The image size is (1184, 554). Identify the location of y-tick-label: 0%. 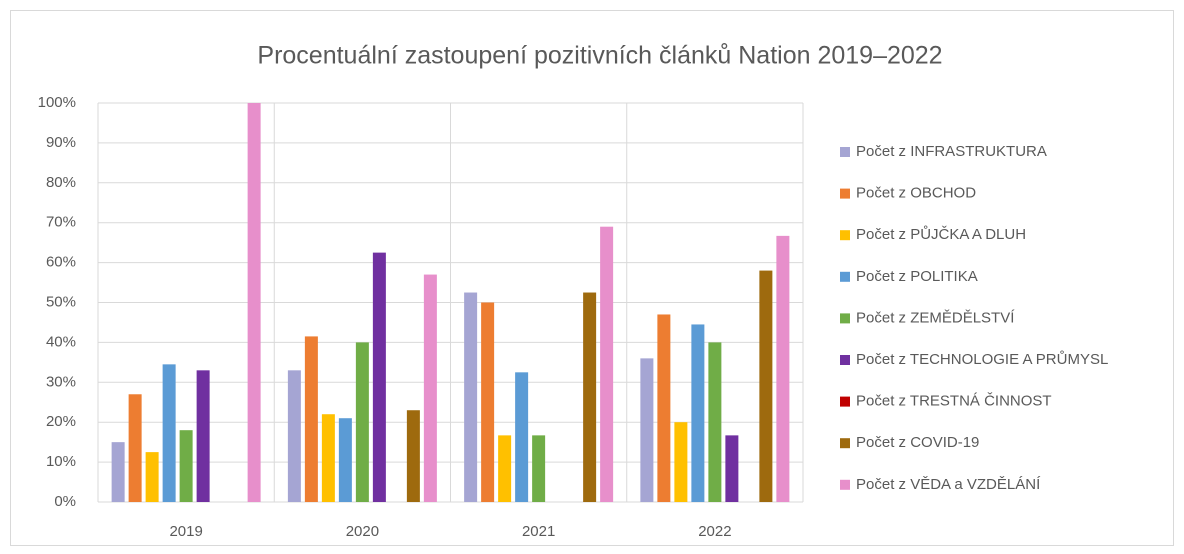
(65, 501).